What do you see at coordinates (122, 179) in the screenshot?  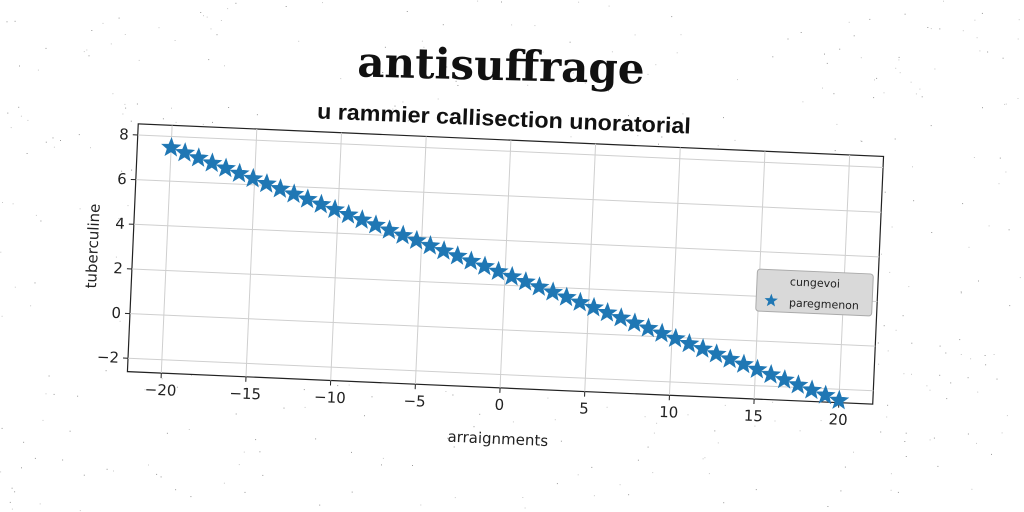 I see `y-tick-label: 6` at bounding box center [122, 179].